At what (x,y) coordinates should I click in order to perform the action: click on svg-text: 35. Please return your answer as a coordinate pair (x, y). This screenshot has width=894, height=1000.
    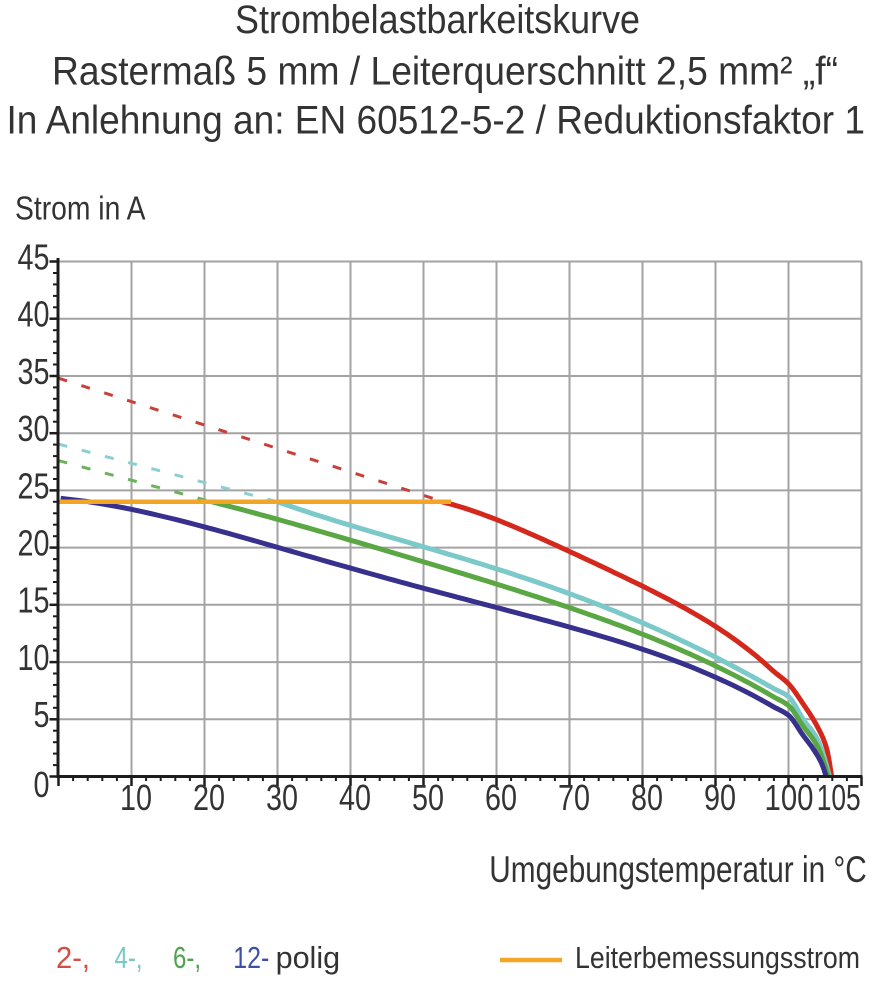
    Looking at the image, I should click on (34, 371).